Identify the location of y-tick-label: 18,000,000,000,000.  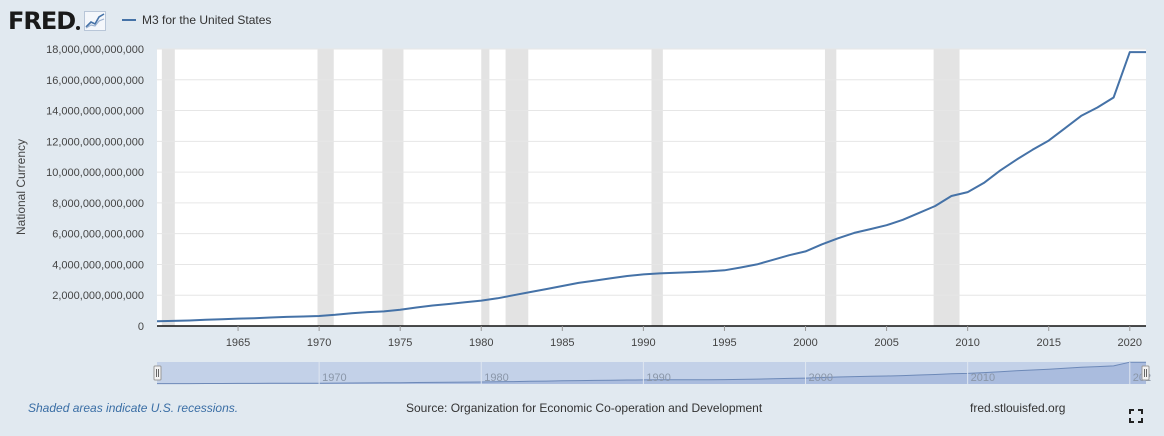
(95, 50).